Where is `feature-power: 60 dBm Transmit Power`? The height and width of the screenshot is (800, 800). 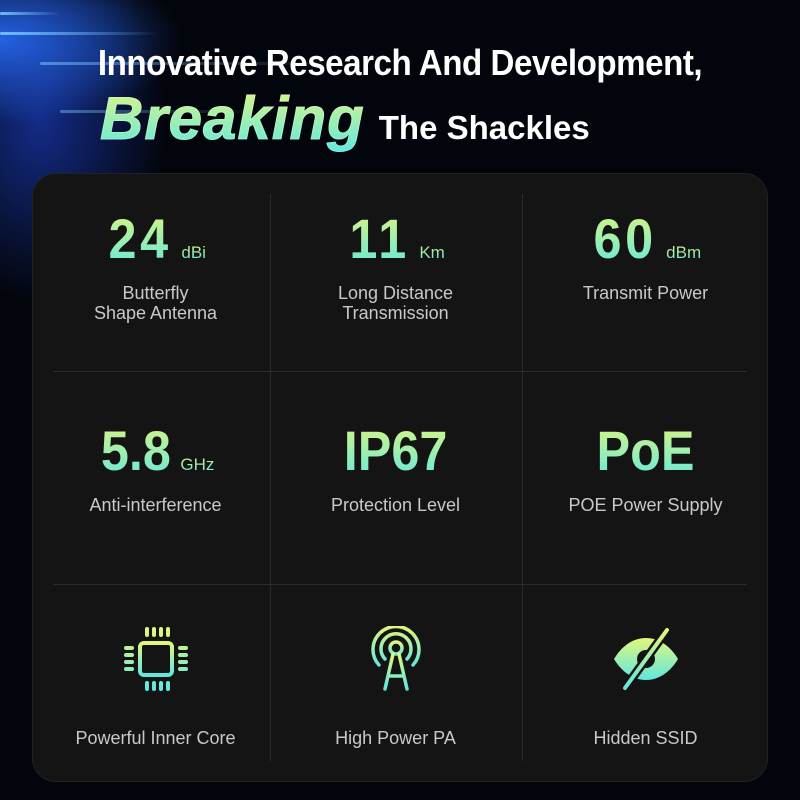
feature-power: 60 dBm Transmit Power is located at coordinates (645, 254).